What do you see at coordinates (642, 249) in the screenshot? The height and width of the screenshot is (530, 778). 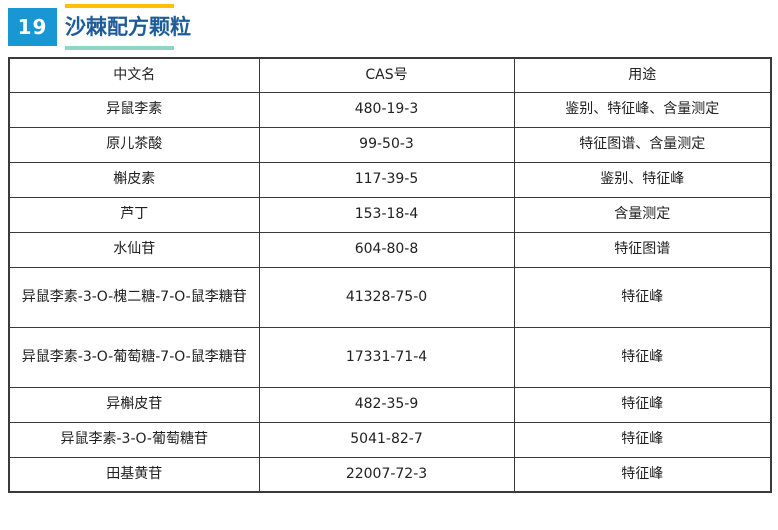 I see `cell-usage: 特征图谱` at bounding box center [642, 249].